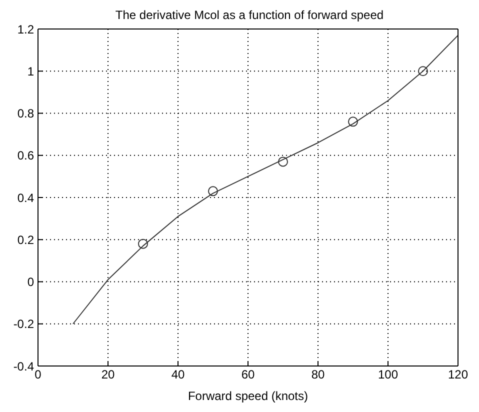  I want to click on x-axis-title: Forward speed (knots), so click(248, 396).